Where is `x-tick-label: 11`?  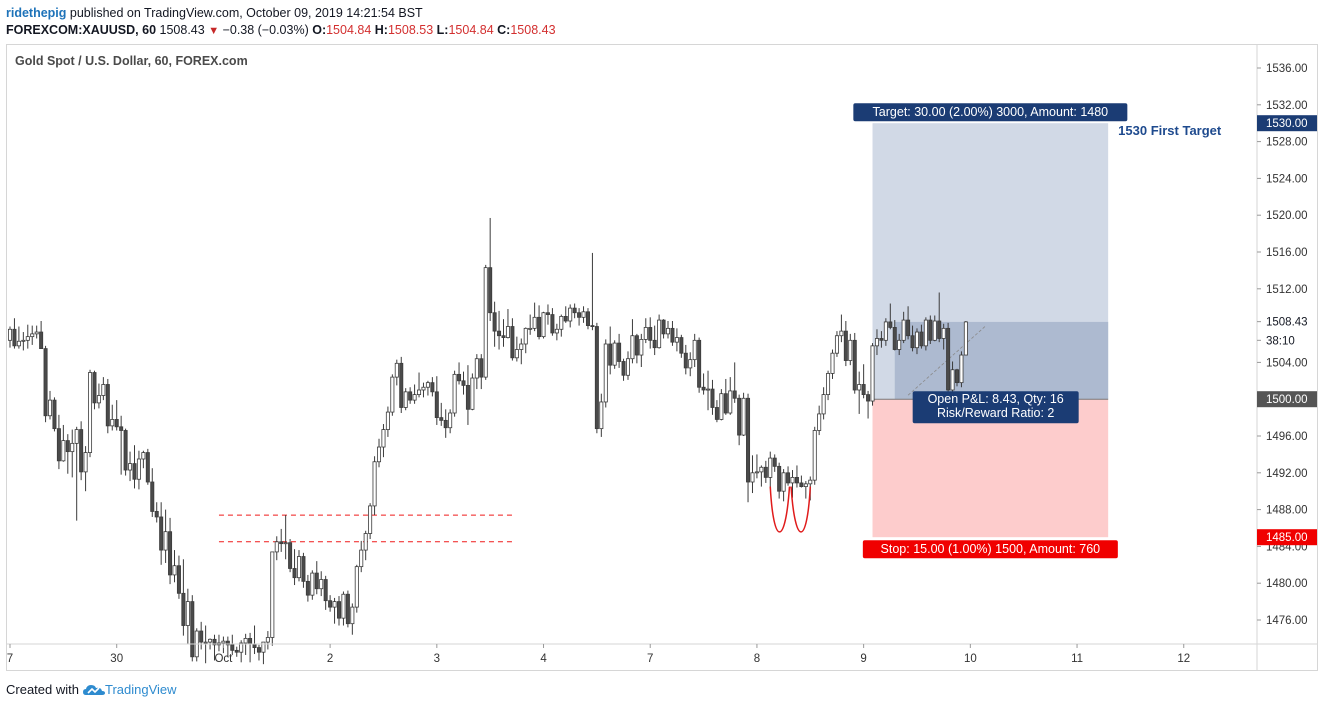 x-tick-label: 11 is located at coordinates (1077, 659).